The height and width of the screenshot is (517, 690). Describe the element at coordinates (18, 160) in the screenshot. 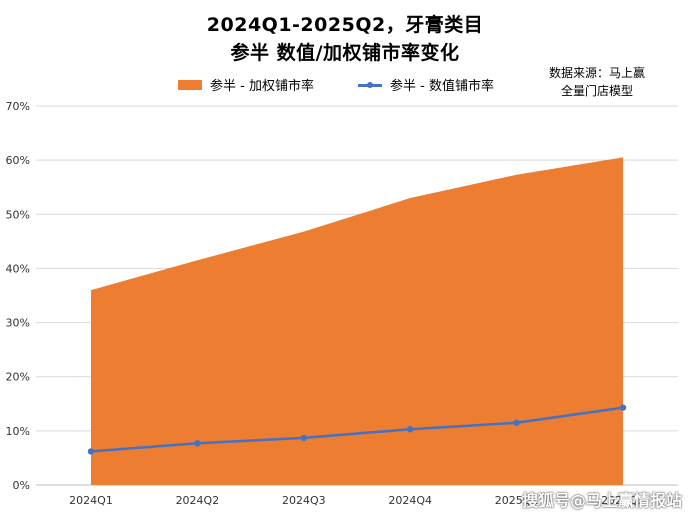

I see `y-tick-label: 60%` at that location.